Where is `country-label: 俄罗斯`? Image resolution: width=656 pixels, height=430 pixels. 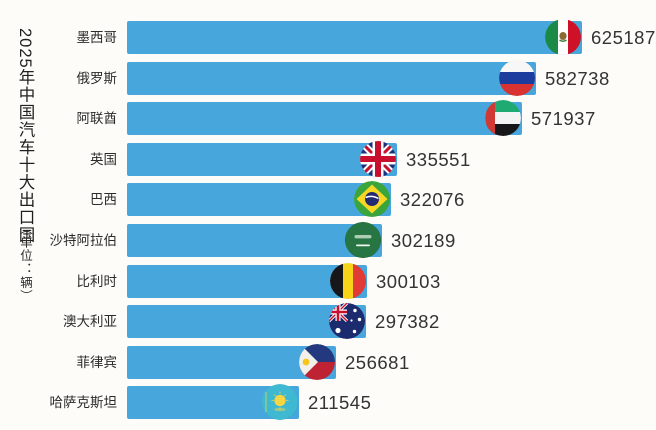
country-label: 俄罗斯 is located at coordinates (97, 78).